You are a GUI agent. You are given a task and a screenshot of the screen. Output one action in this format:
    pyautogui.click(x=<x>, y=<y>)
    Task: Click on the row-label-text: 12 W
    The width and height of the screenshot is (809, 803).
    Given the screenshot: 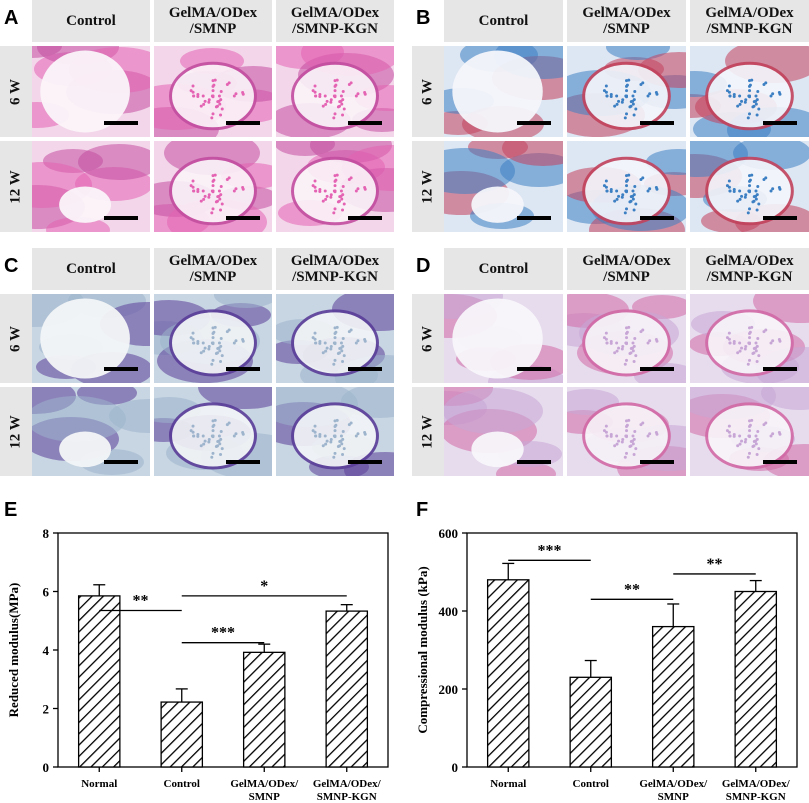 What is the action you would take?
    pyautogui.click(x=427, y=186)
    